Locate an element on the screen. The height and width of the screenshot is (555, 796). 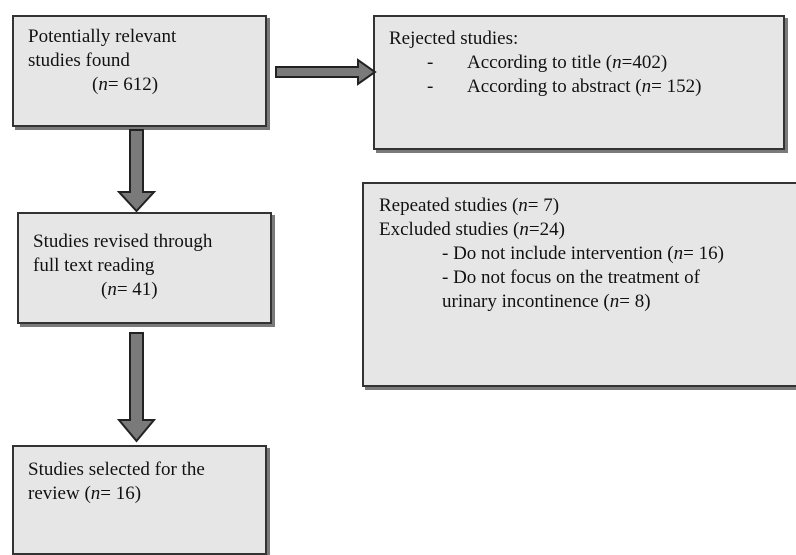
repeated-studies-n: n is located at coordinates (523, 205).